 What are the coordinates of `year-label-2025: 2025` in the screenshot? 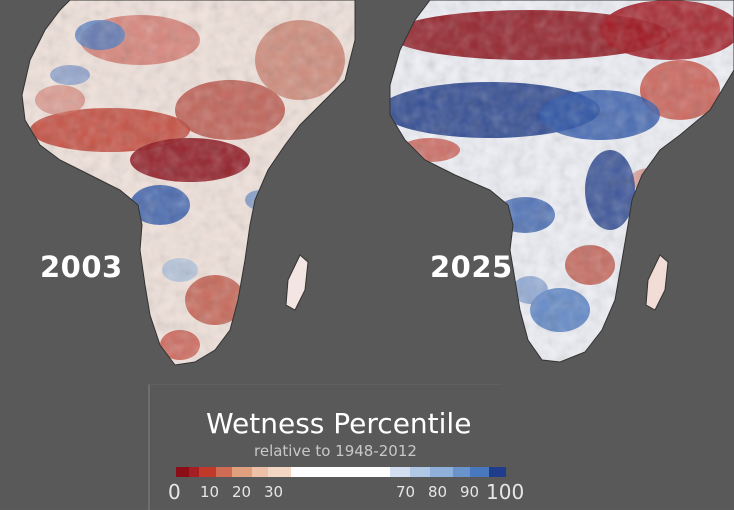 It's located at (471, 267).